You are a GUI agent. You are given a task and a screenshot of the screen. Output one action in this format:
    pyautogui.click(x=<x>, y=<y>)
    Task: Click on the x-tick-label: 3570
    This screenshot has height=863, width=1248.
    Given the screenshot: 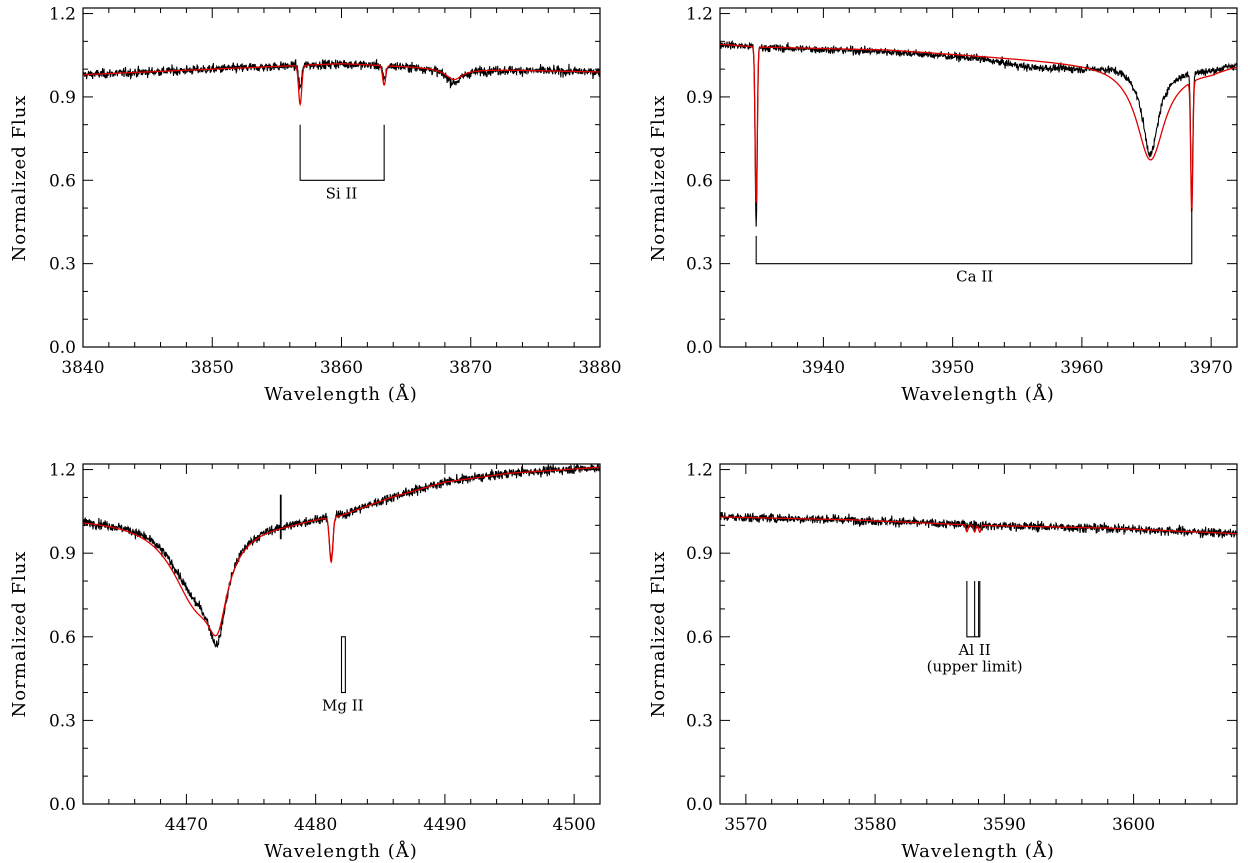 What is the action you would take?
    pyautogui.click(x=745, y=825)
    